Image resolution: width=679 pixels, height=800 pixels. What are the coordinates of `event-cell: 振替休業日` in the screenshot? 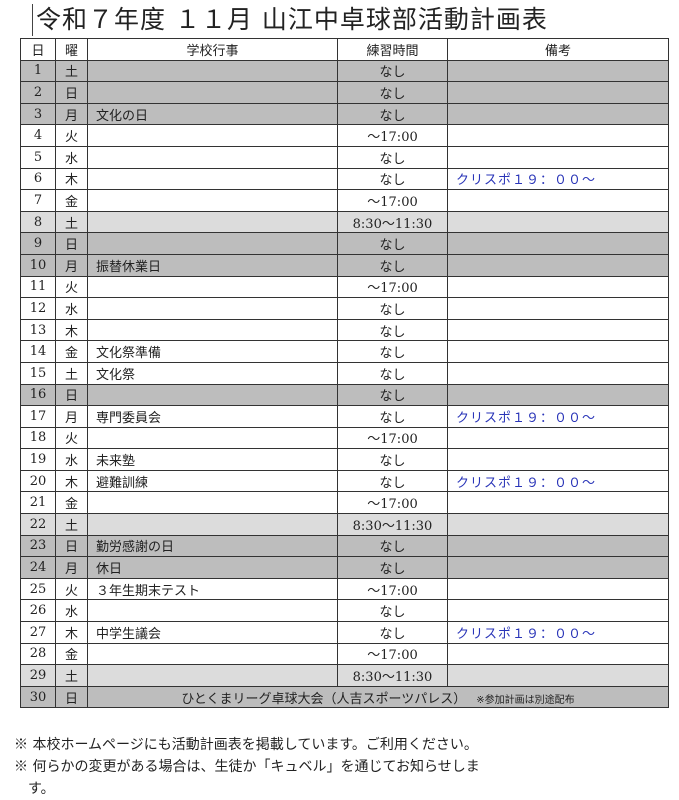 It's located at (212, 265).